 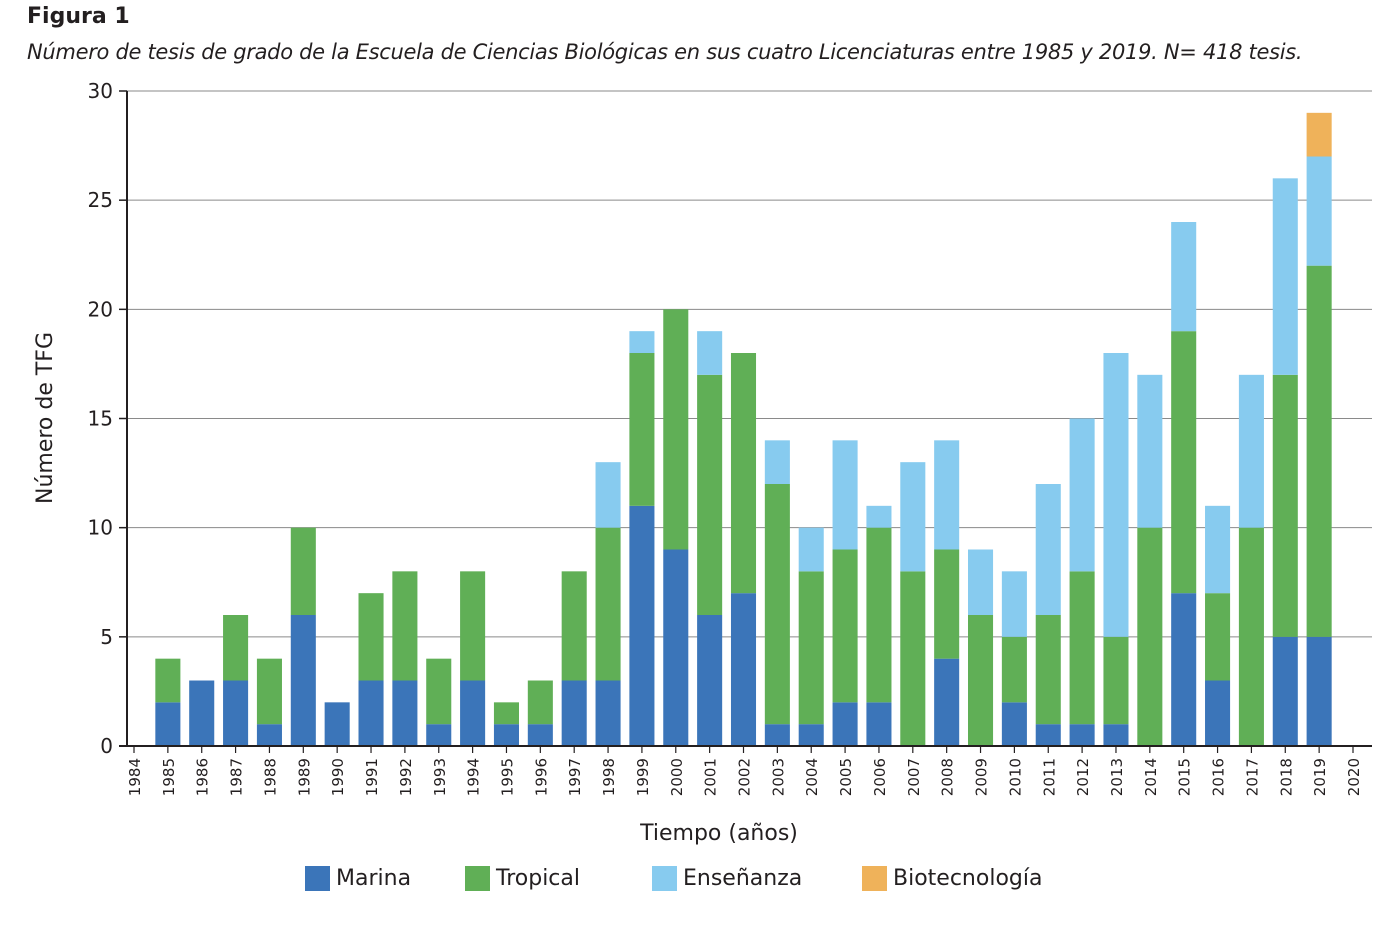 I want to click on bar-tropical-2019, so click(x=1319, y=451).